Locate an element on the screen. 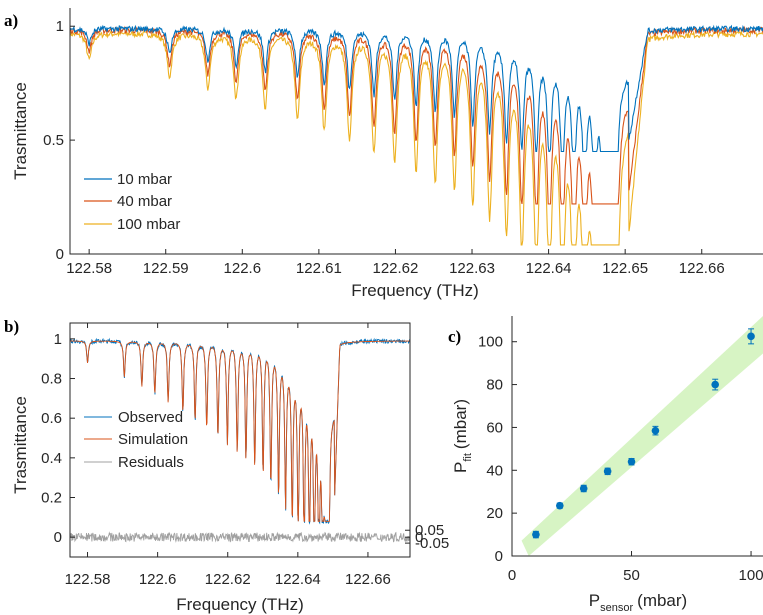 The image size is (763, 615). panel-b-ytick-label: 1 is located at coordinates (58, 339).